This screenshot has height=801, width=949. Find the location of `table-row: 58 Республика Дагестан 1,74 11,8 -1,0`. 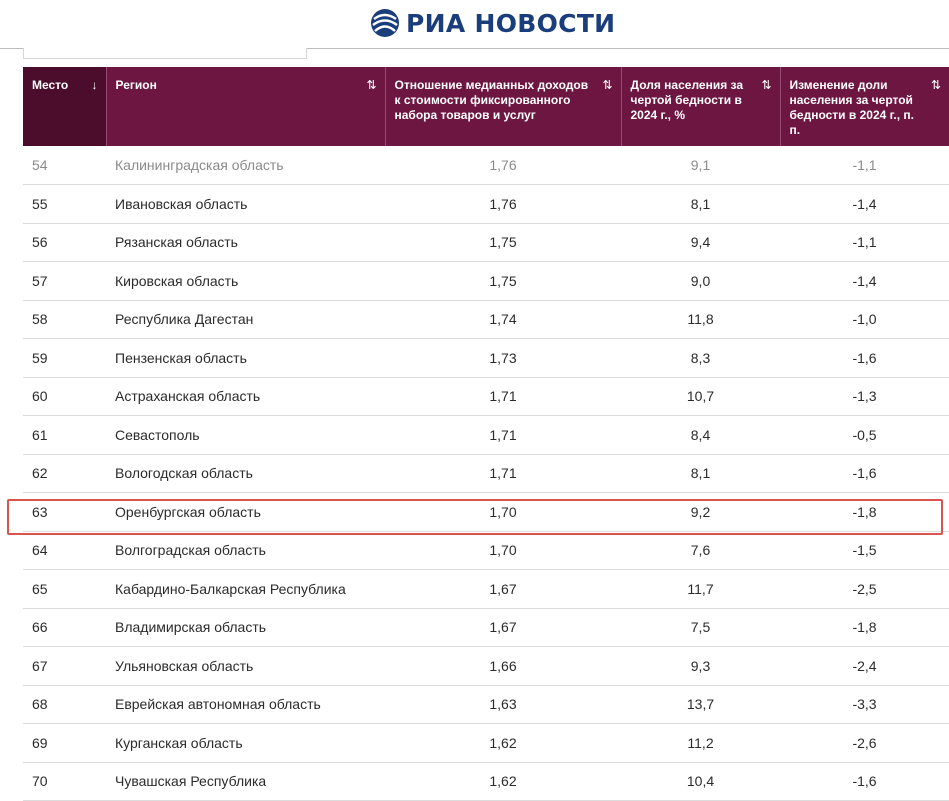

table-row: 58 Республика Дагестан 1,74 11,8 -1,0 is located at coordinates (486, 319).